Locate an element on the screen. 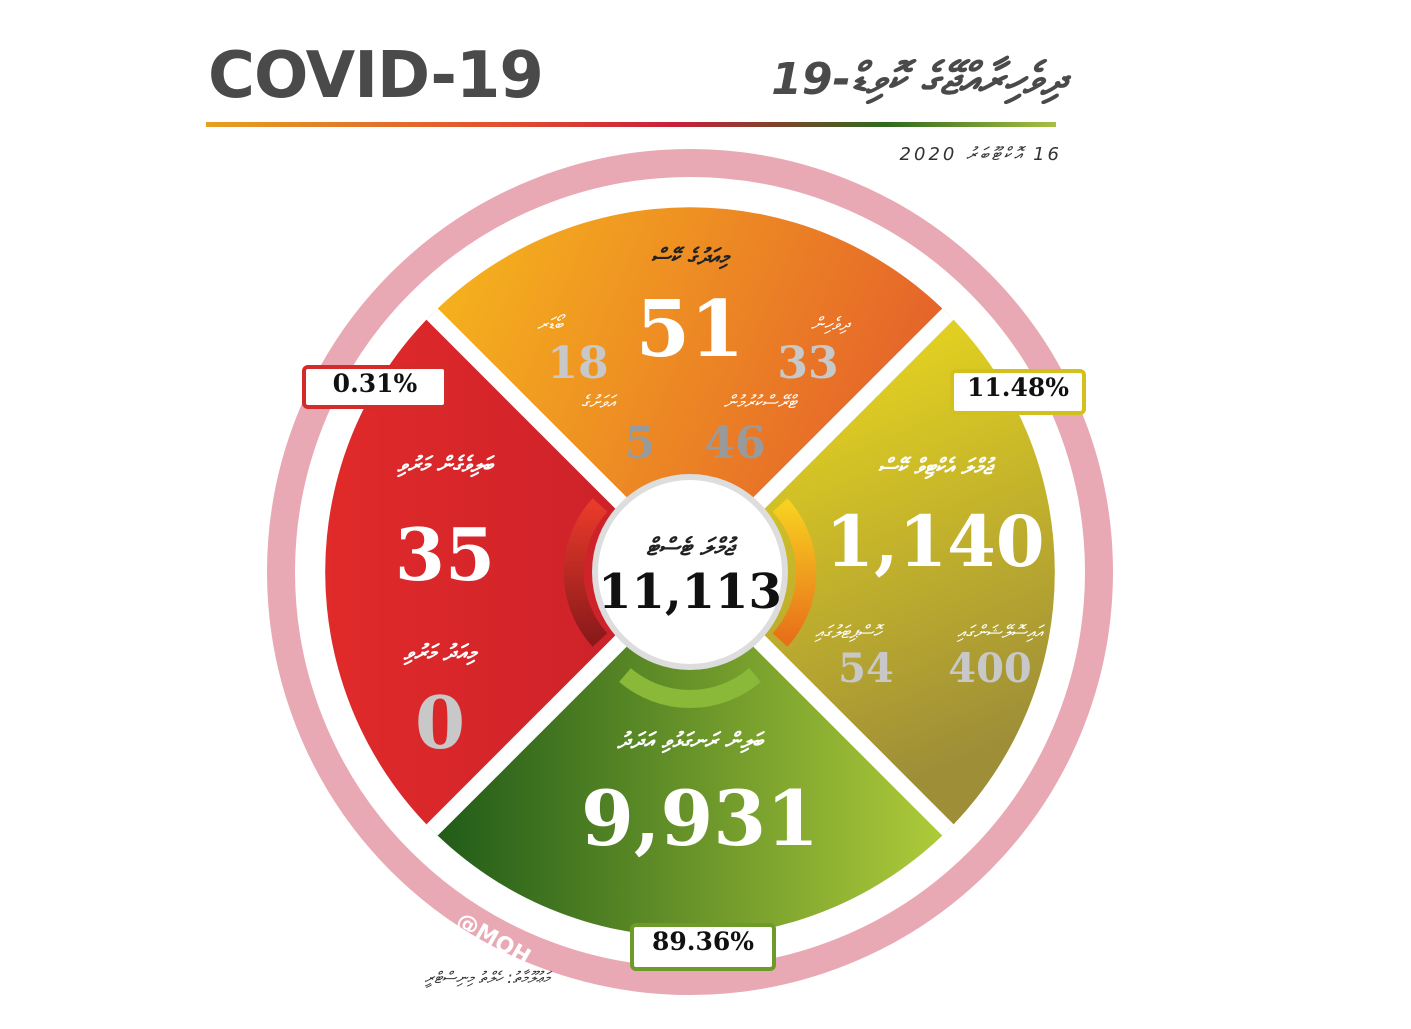  right-sub-right-label: އައިސޮލޭޝަންގައި is located at coordinates (1001, 632).